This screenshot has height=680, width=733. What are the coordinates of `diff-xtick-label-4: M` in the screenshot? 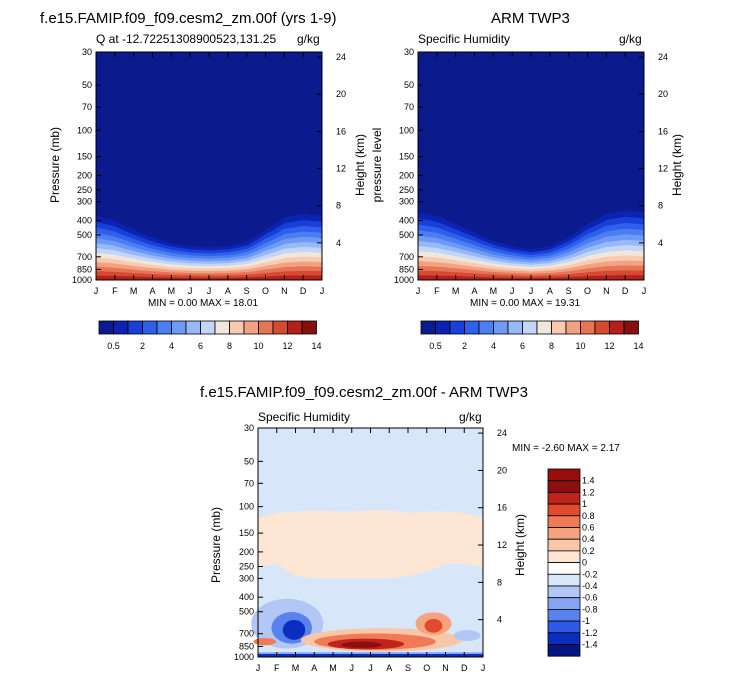 It's located at (333, 668).